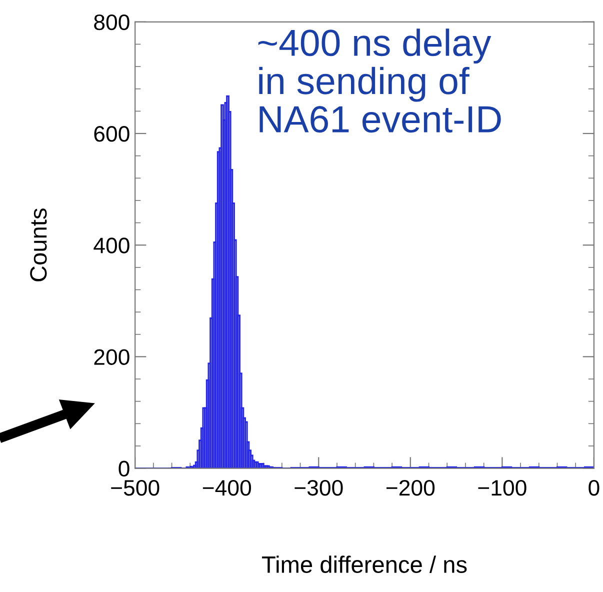 This screenshot has height=592, width=603. I want to click on x-axis-title: Time difference / ns, so click(364, 564).